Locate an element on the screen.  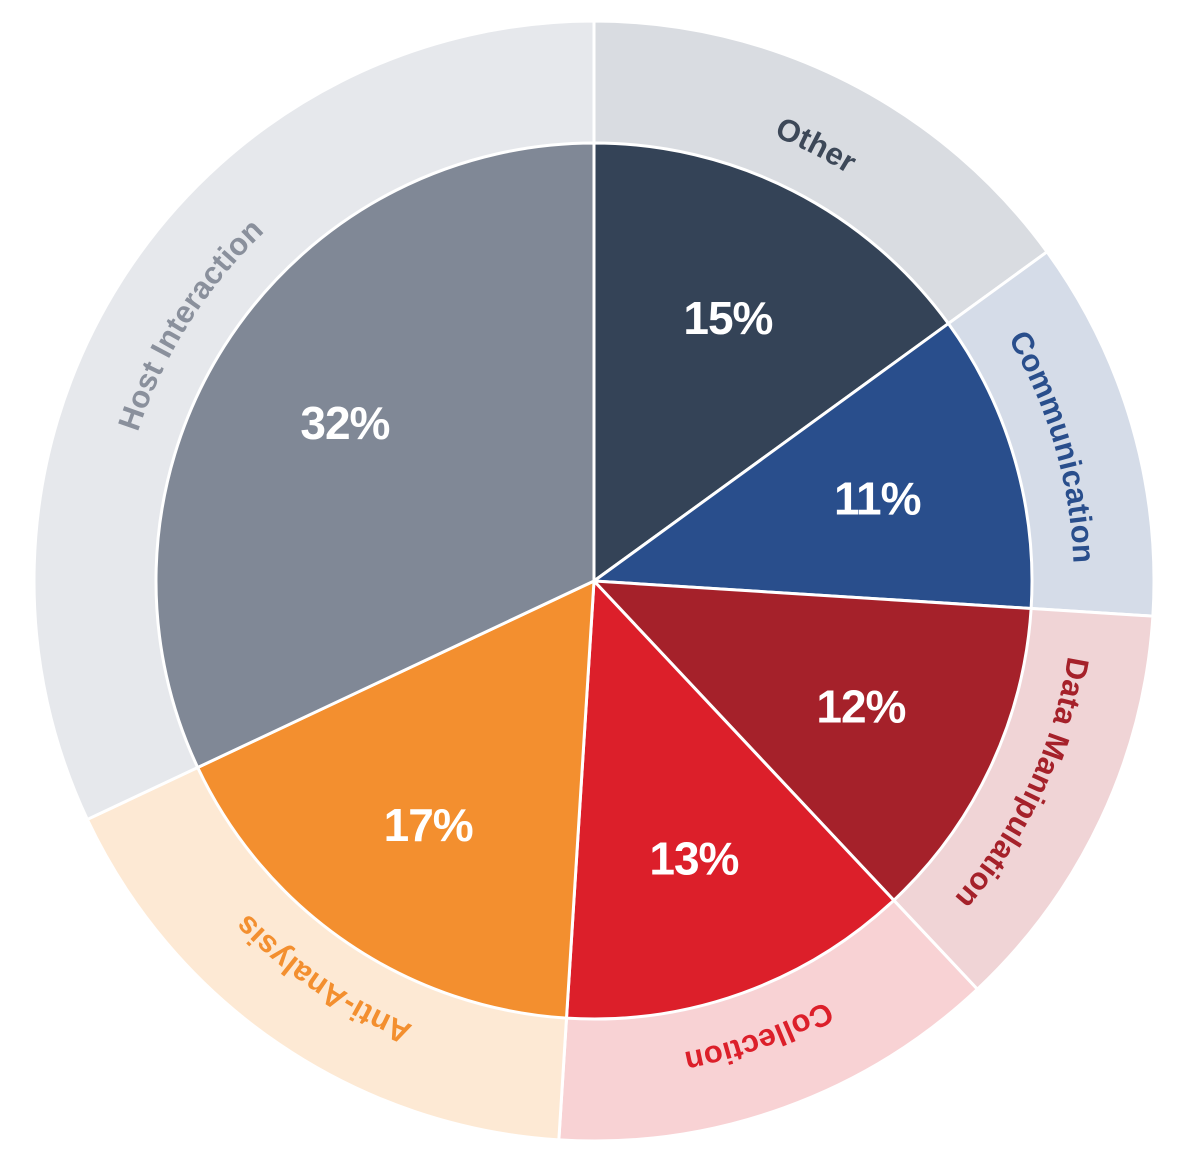
slice-other is located at coordinates (771, 362).